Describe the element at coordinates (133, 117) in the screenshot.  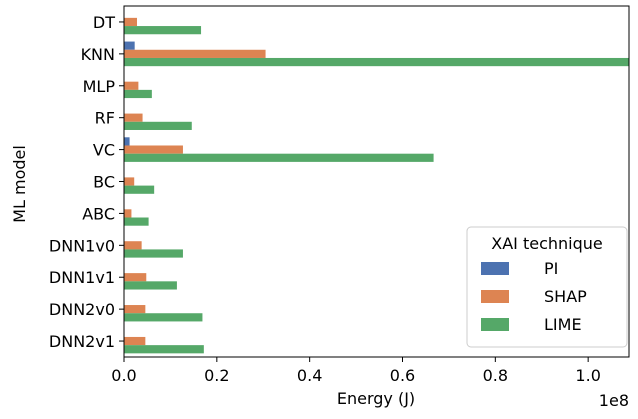
I see `bar-shap-rf` at that location.